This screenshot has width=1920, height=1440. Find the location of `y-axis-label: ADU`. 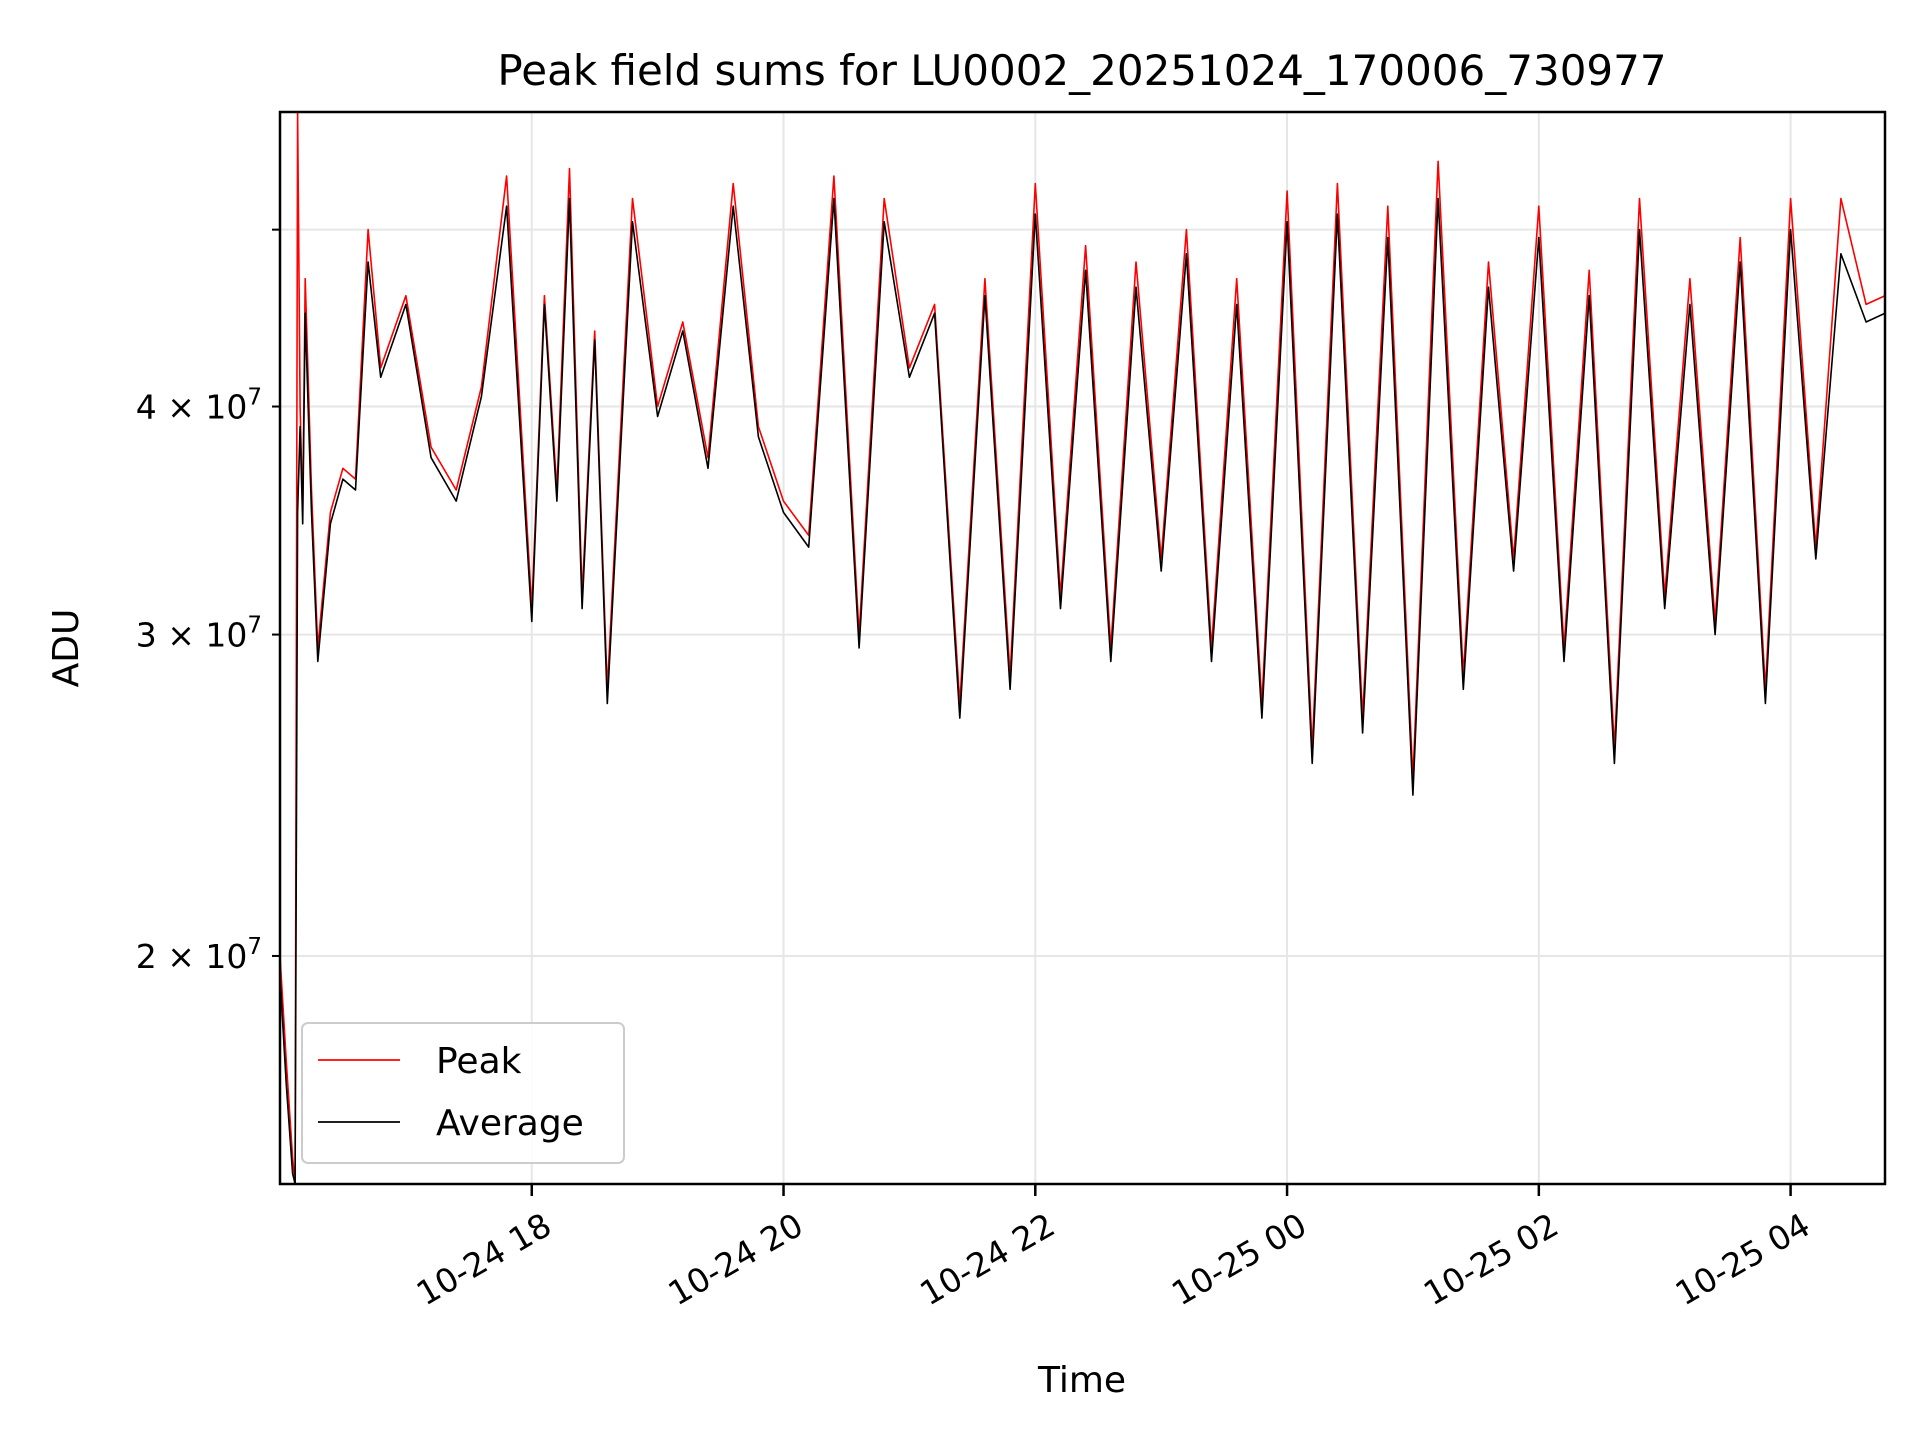

y-axis-label: ADU is located at coordinates (66, 648).